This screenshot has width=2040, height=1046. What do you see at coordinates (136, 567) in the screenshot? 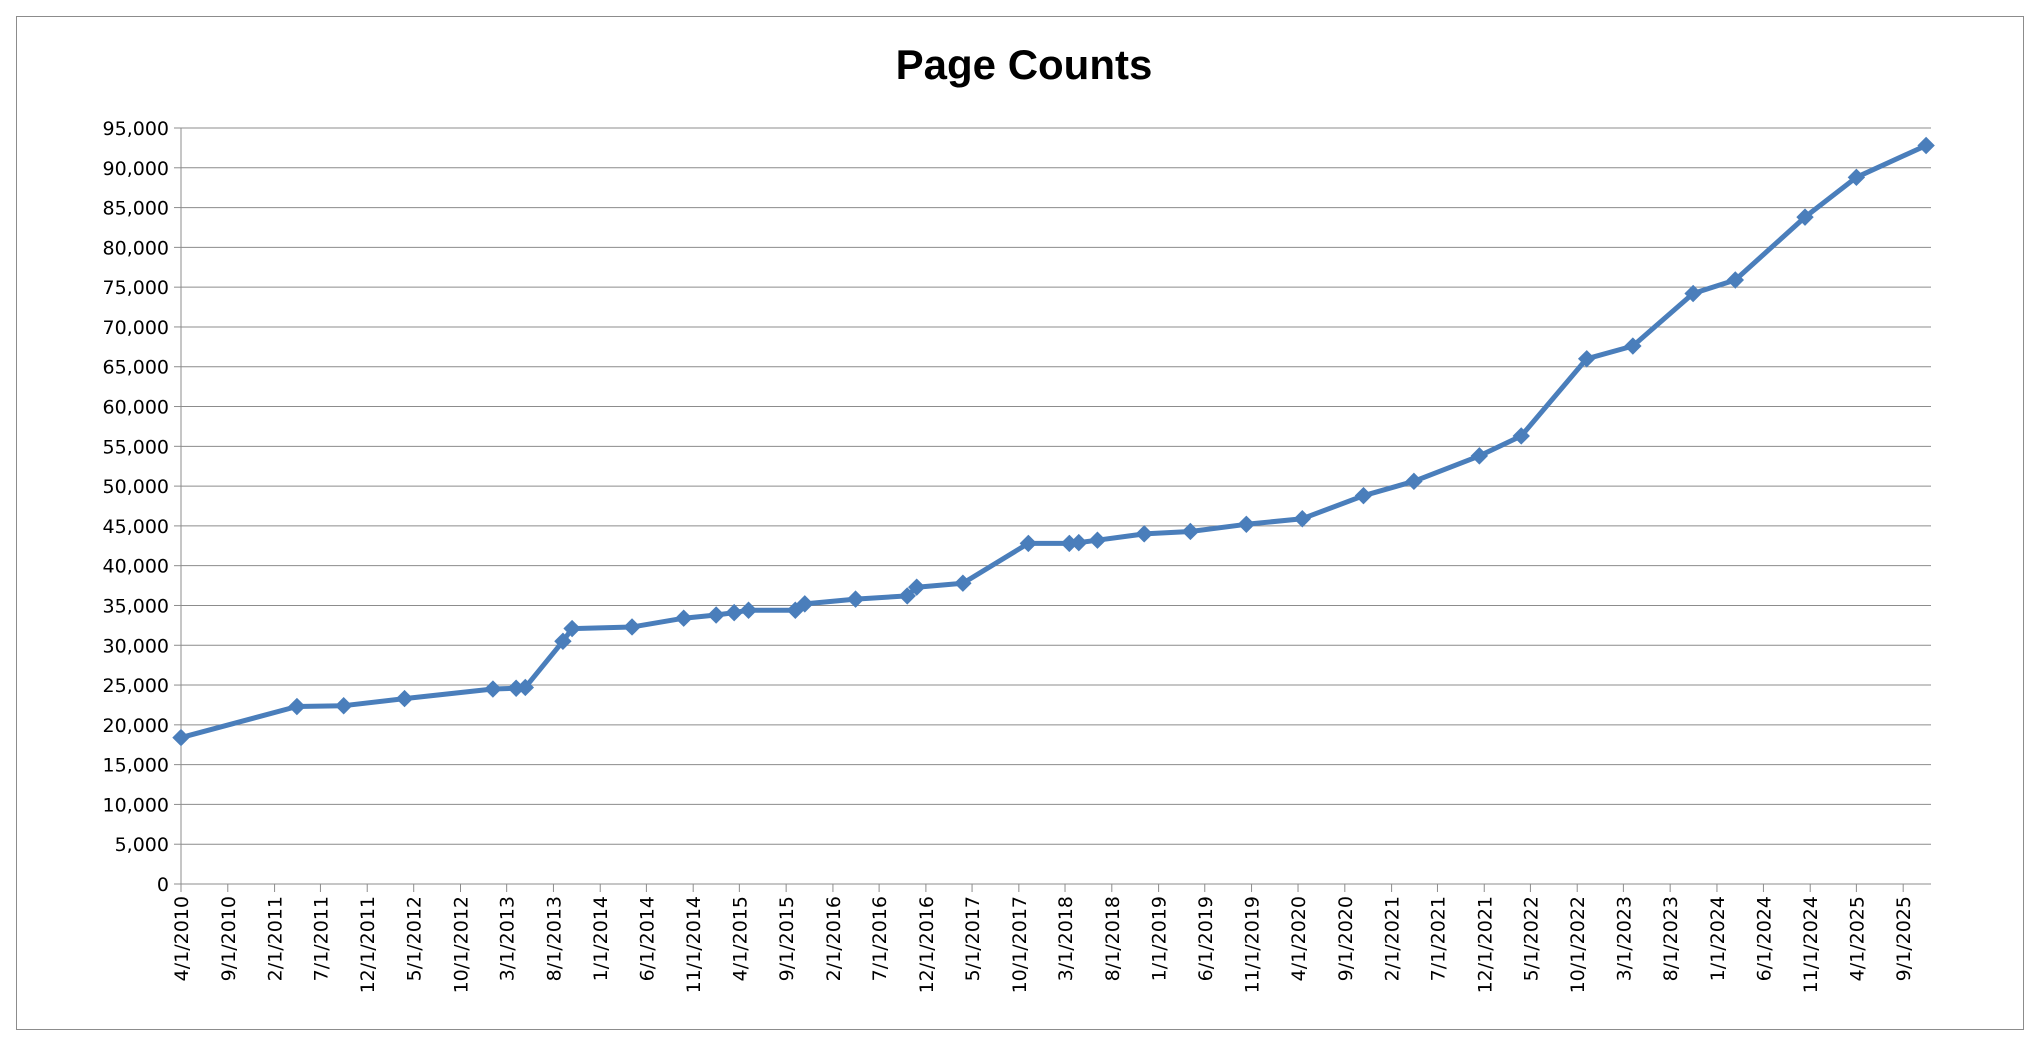
I see `y-tick-label-8: 40,000` at bounding box center [136, 567].